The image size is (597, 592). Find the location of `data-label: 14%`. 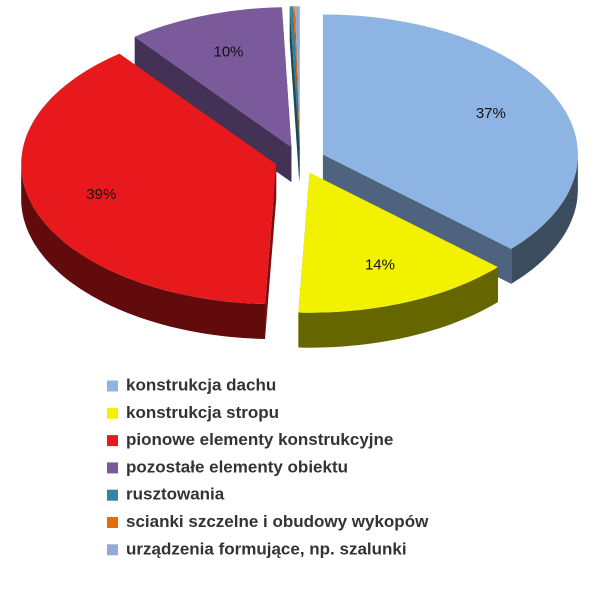

data-label: 14% is located at coordinates (380, 265).